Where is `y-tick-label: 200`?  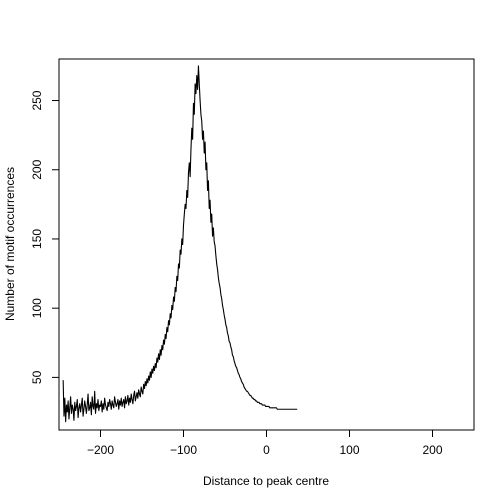
y-tick-label: 200 is located at coordinates (37, 169).